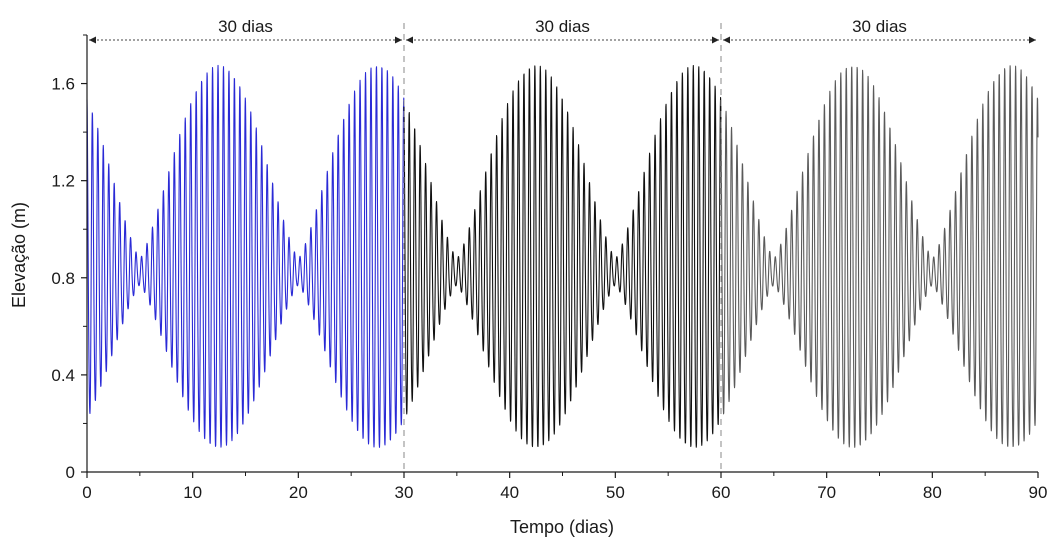 The image size is (1051, 541). Describe the element at coordinates (63, 84) in the screenshot. I see `y-tick-label: 1.6` at that location.